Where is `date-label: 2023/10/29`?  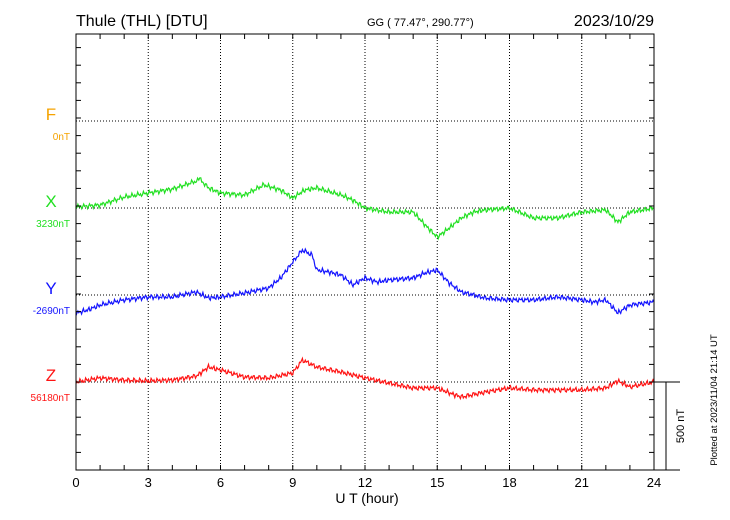 date-label: 2023/10/29 is located at coordinates (614, 21).